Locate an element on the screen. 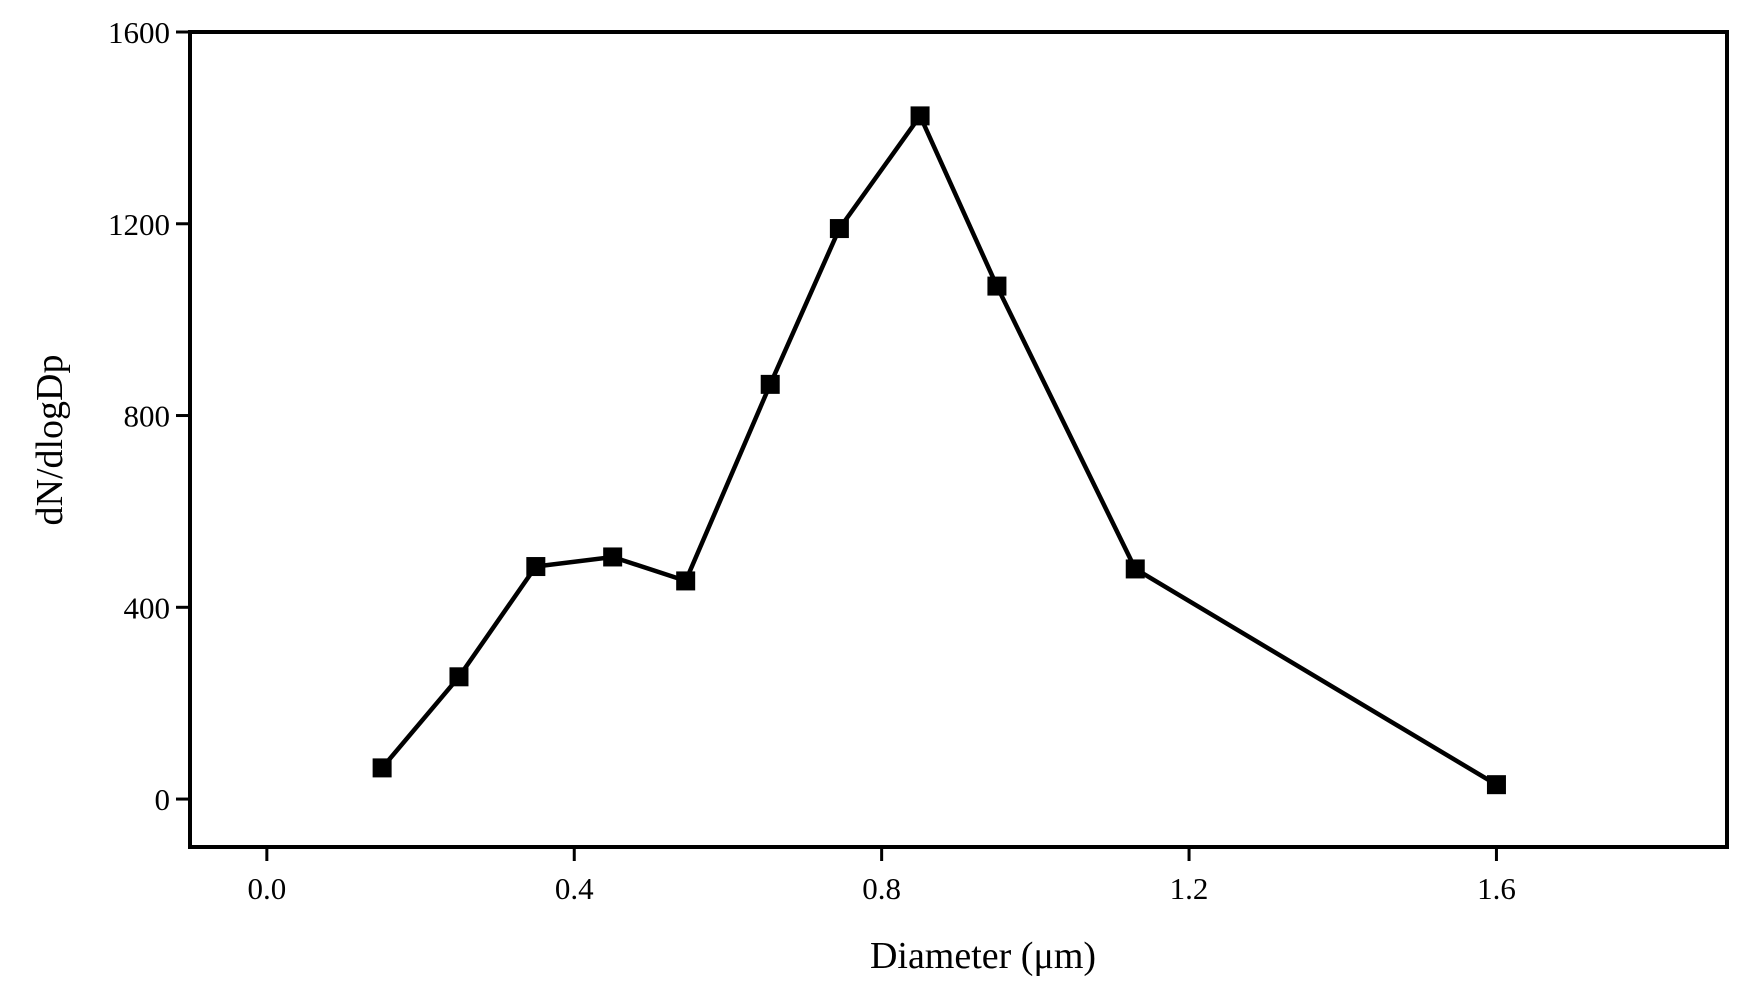 This screenshot has width=1741, height=997. x-tick-label: 0.4 is located at coordinates (574, 888).